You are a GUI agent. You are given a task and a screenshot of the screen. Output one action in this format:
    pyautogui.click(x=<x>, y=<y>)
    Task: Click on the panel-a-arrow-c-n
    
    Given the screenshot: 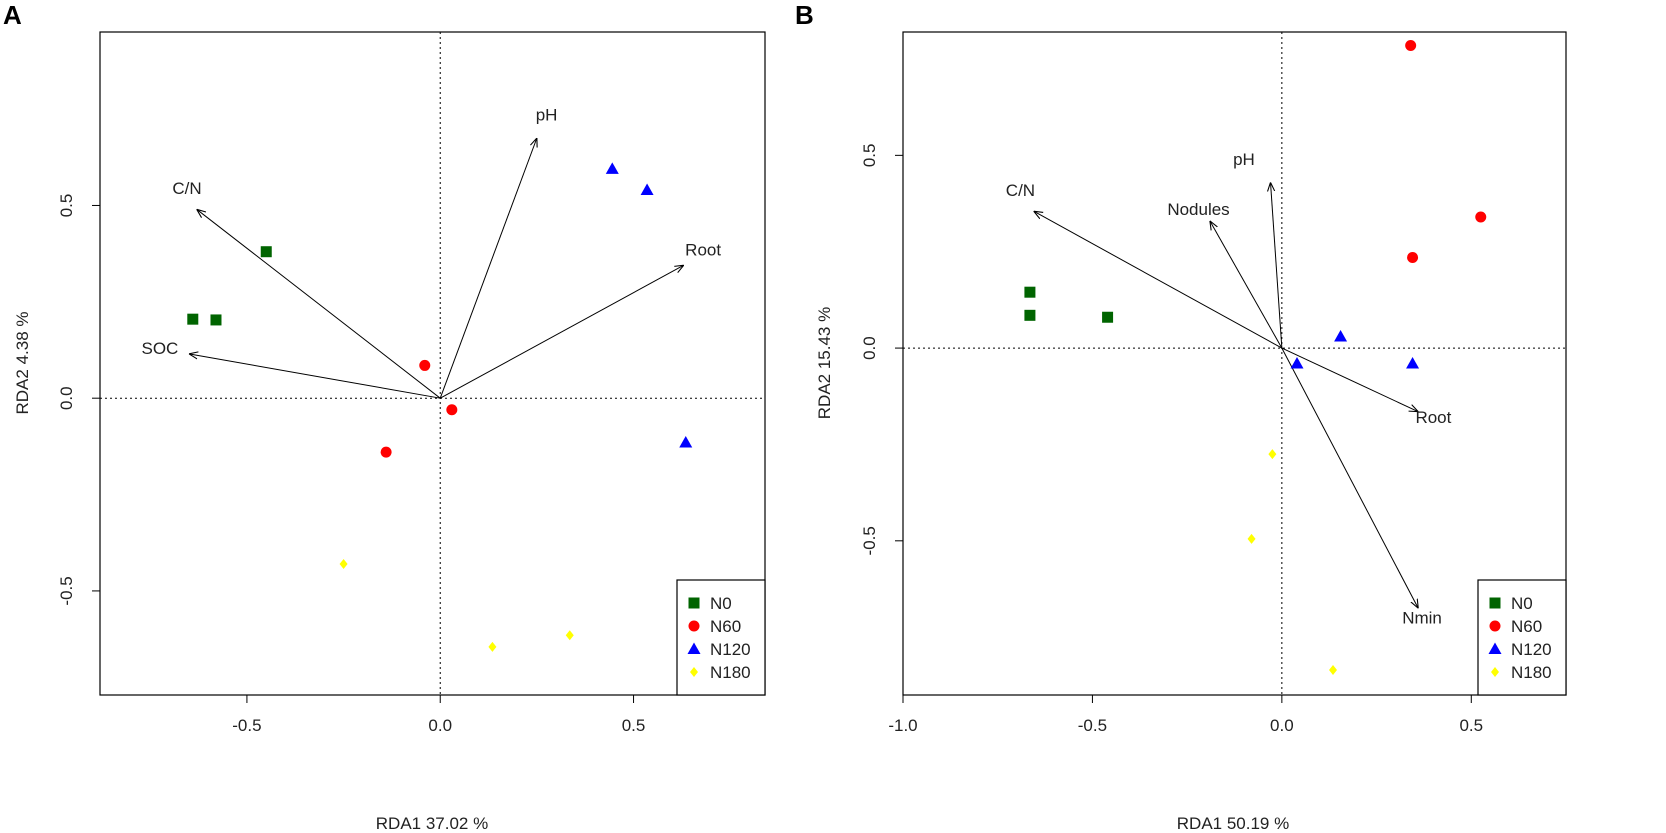 What is the action you would take?
    pyautogui.click(x=319, y=304)
    